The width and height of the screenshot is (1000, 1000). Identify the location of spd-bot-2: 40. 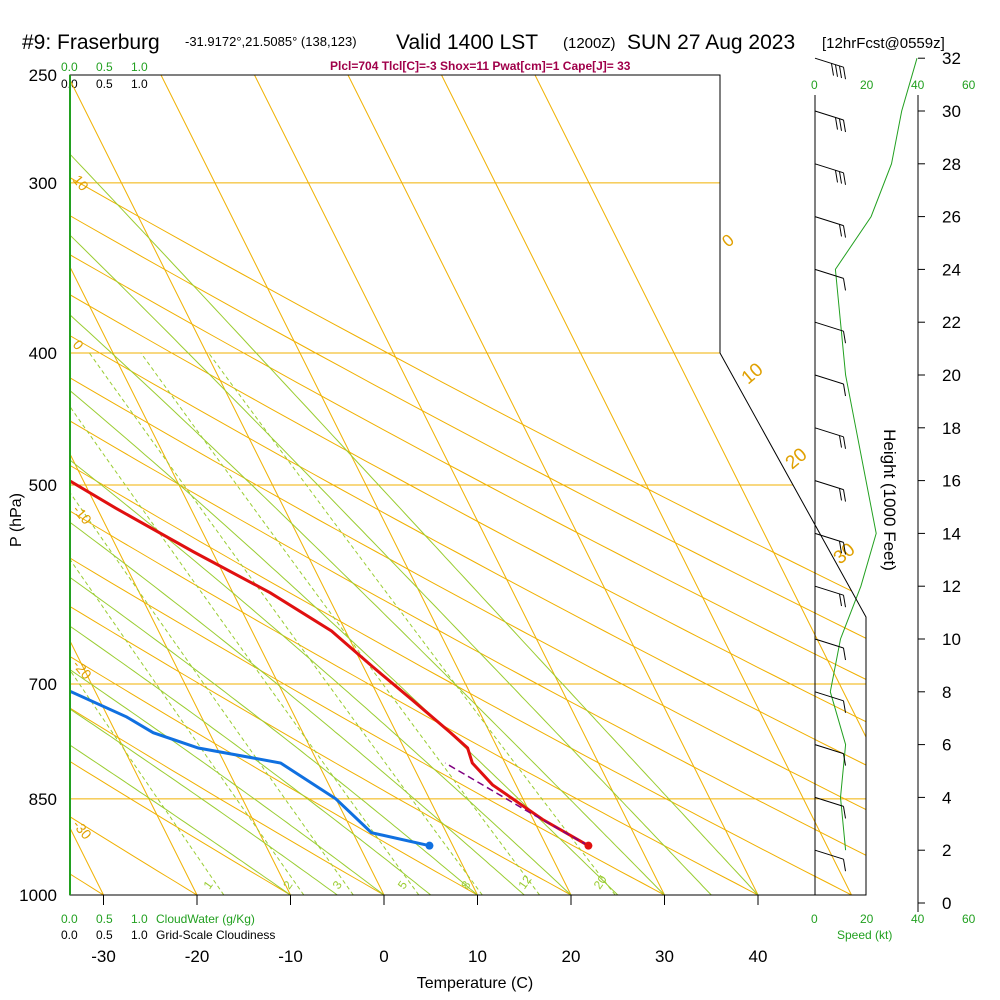
(918, 919).